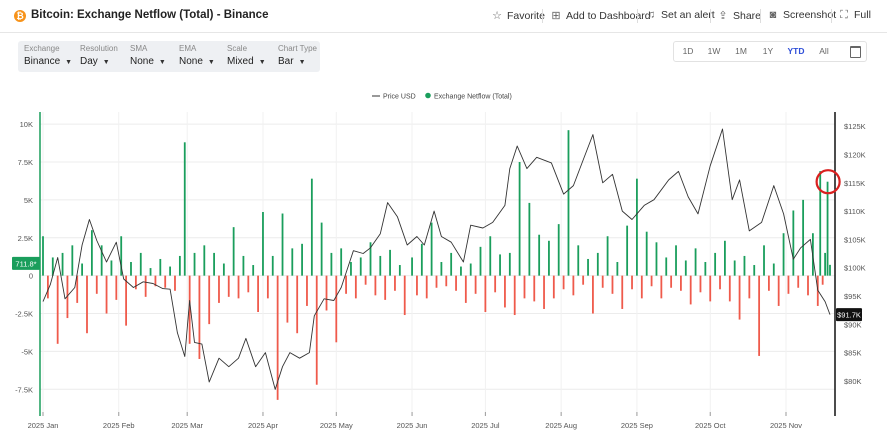 This screenshot has height=434, width=887. What do you see at coordinates (855, 239) in the screenshot?
I see `y-tick-label-right: $105K` at bounding box center [855, 239].